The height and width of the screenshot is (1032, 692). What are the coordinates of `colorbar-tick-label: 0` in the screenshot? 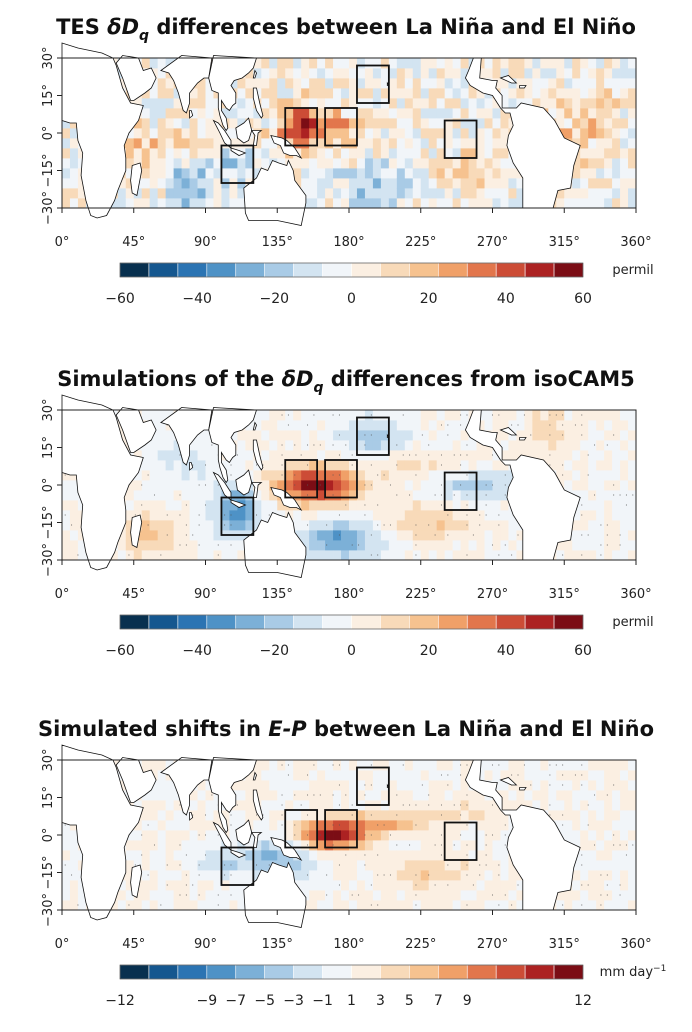 It's located at (351, 299).